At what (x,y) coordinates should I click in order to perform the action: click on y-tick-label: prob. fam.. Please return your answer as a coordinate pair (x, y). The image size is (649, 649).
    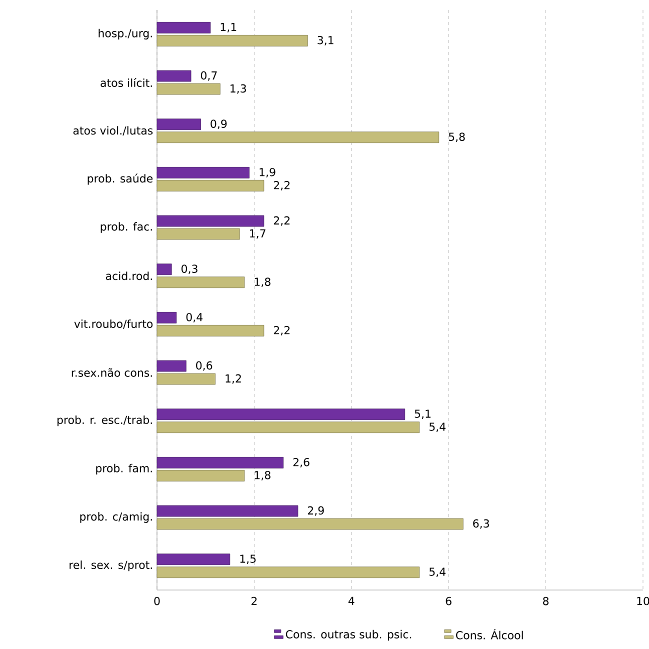
    Looking at the image, I should click on (124, 469).